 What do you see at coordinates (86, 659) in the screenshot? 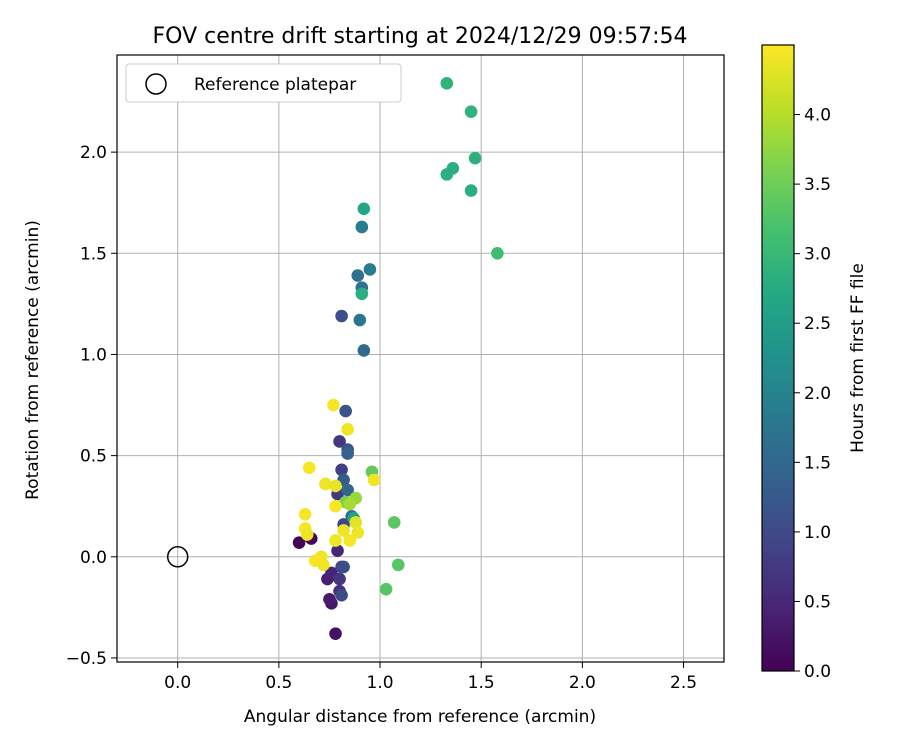
I see `y-tick-label: −0.5` at bounding box center [86, 659].